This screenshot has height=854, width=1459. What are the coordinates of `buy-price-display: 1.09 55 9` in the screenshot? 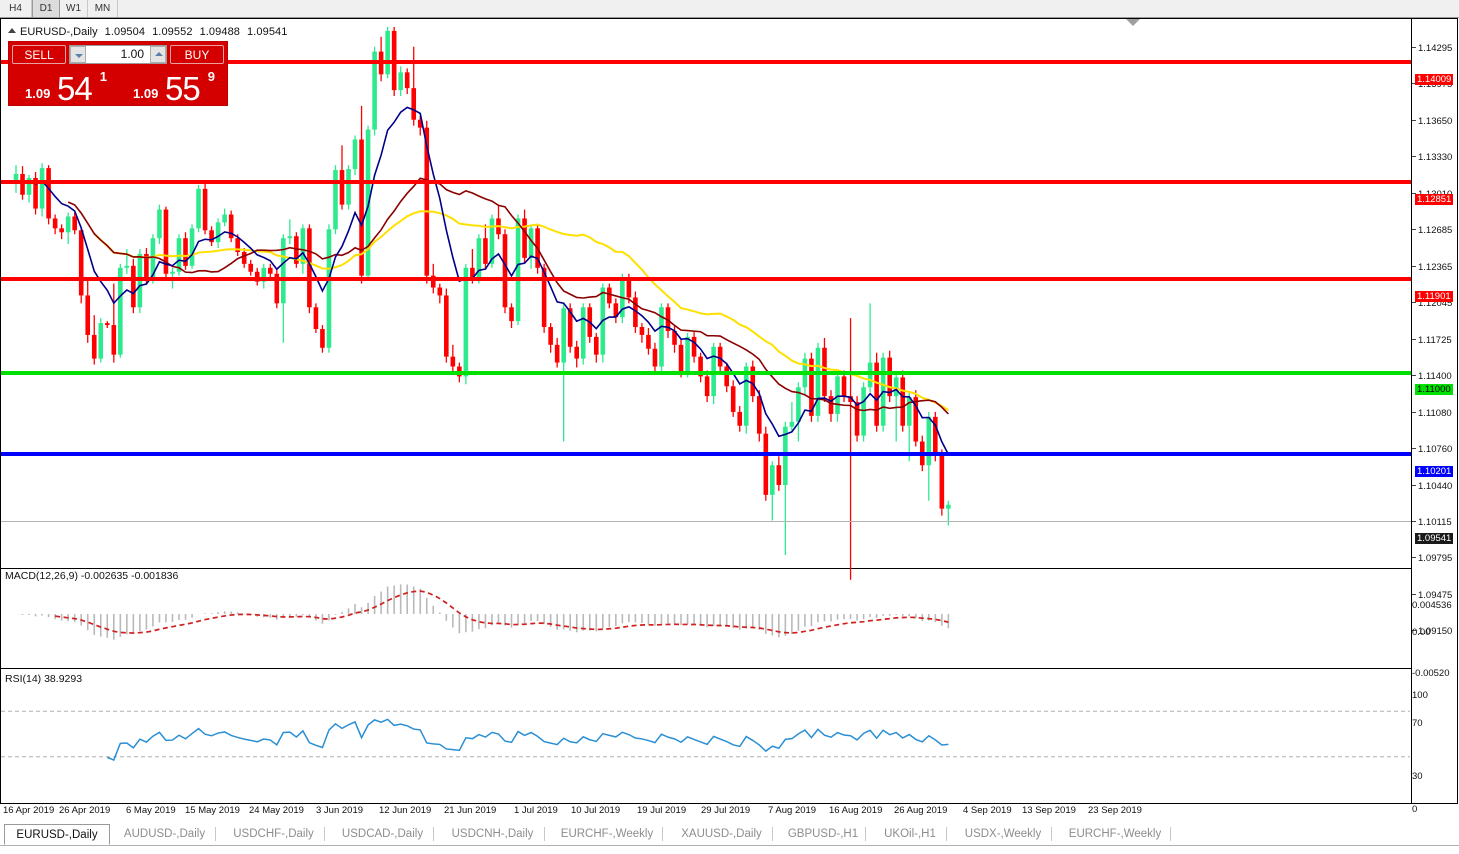 It's located at (172, 85).